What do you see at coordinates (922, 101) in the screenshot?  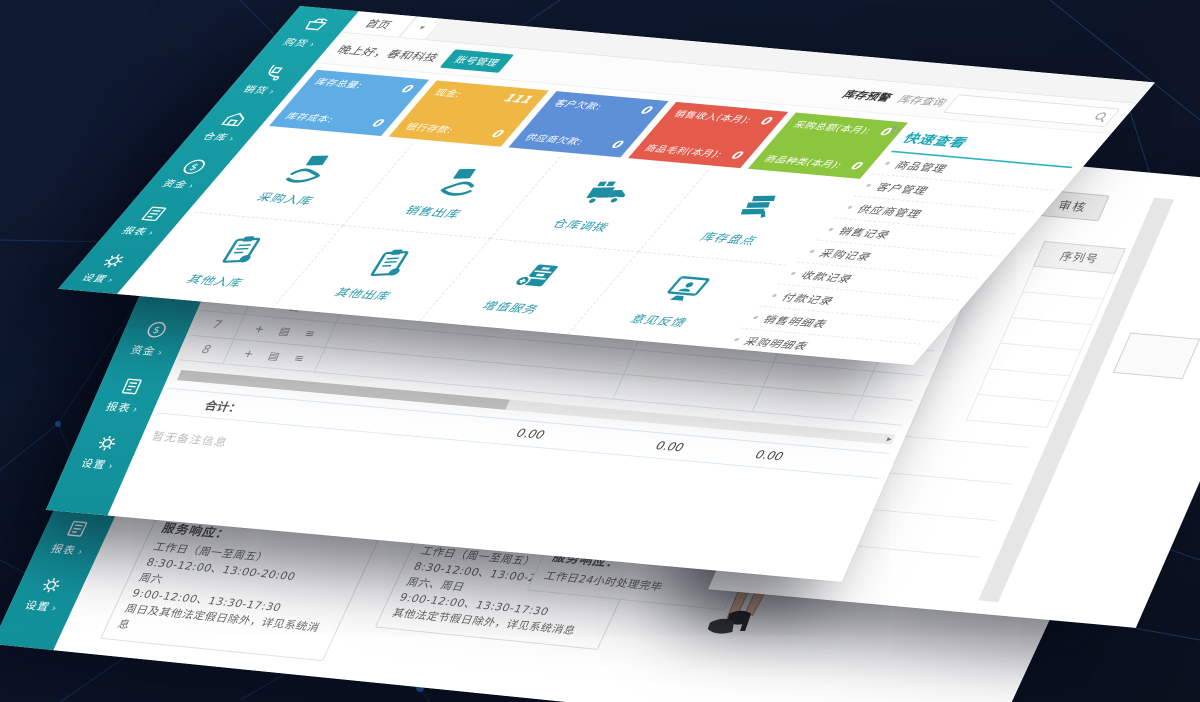 I see `stock-query-label: 库存查询` at bounding box center [922, 101].